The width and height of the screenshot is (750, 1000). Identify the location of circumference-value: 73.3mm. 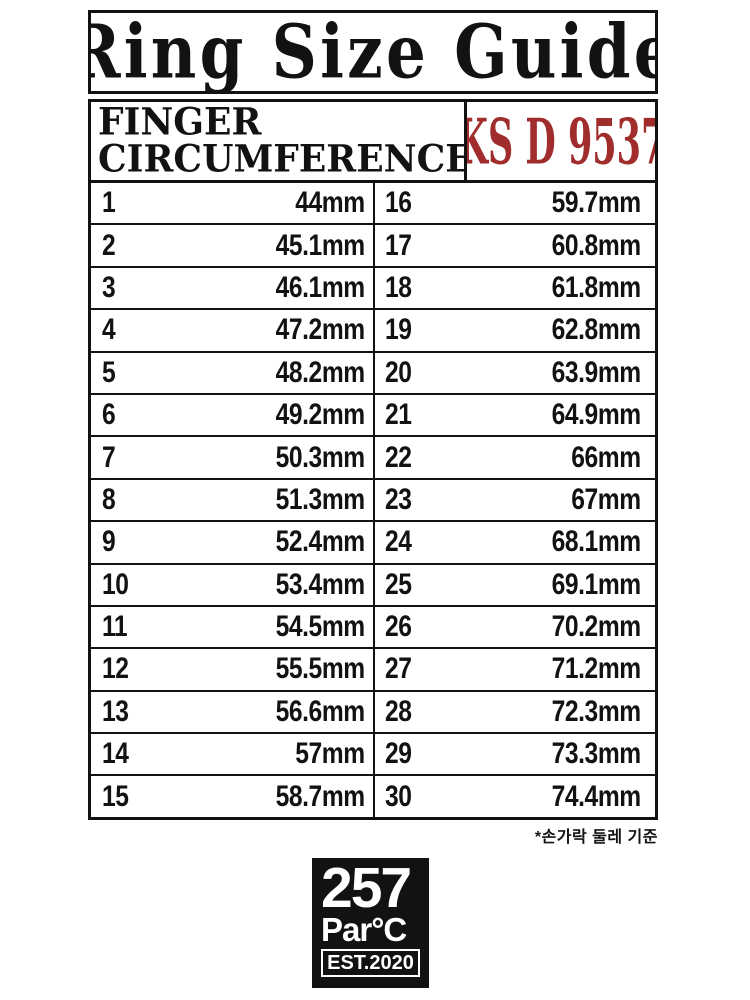
(596, 754).